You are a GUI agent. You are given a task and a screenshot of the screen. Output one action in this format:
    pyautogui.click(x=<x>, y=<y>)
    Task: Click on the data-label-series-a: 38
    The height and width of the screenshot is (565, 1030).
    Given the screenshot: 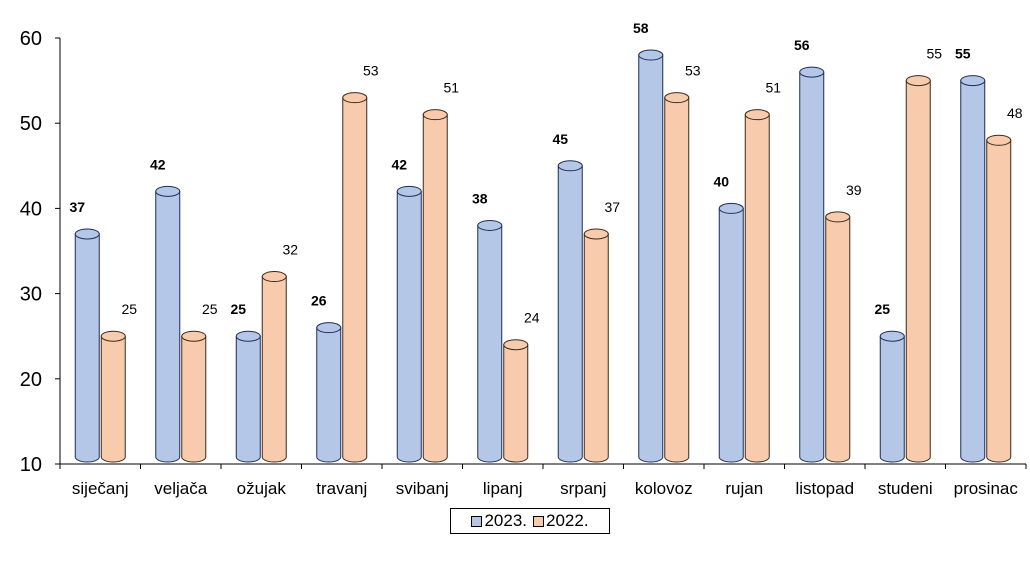 What is the action you would take?
    pyautogui.click(x=480, y=198)
    